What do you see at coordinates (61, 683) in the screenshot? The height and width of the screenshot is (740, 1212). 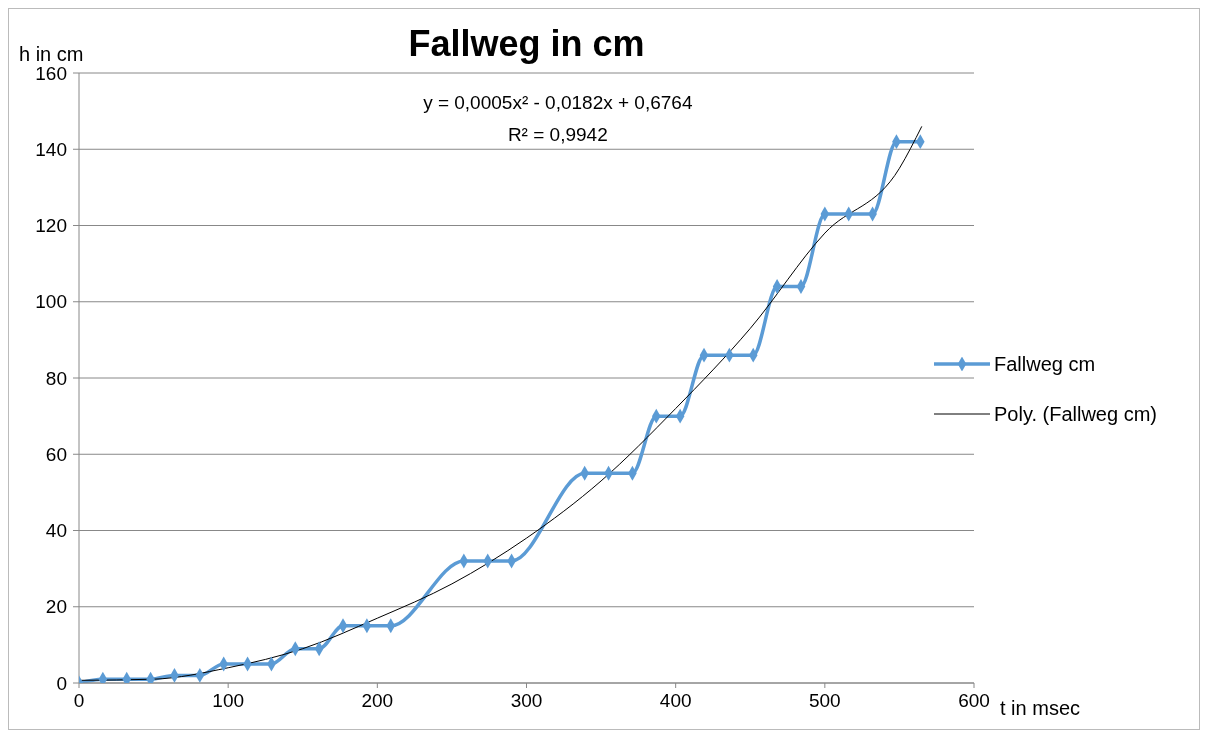 I see `y-tick-label: 0` at bounding box center [61, 683].